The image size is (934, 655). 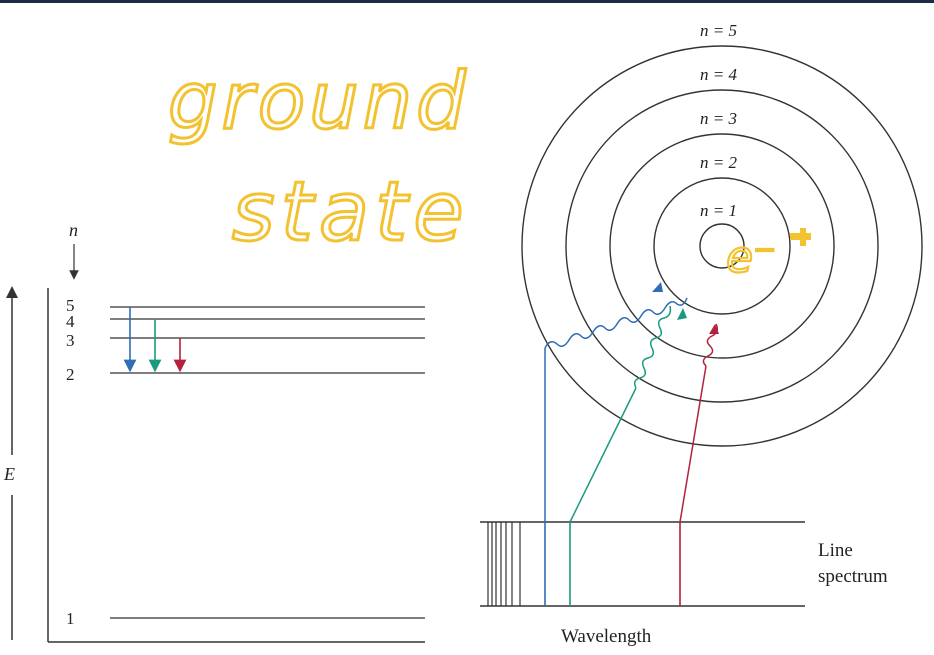 I want to click on orbit-label-n3: n = 3, so click(x=718, y=118).